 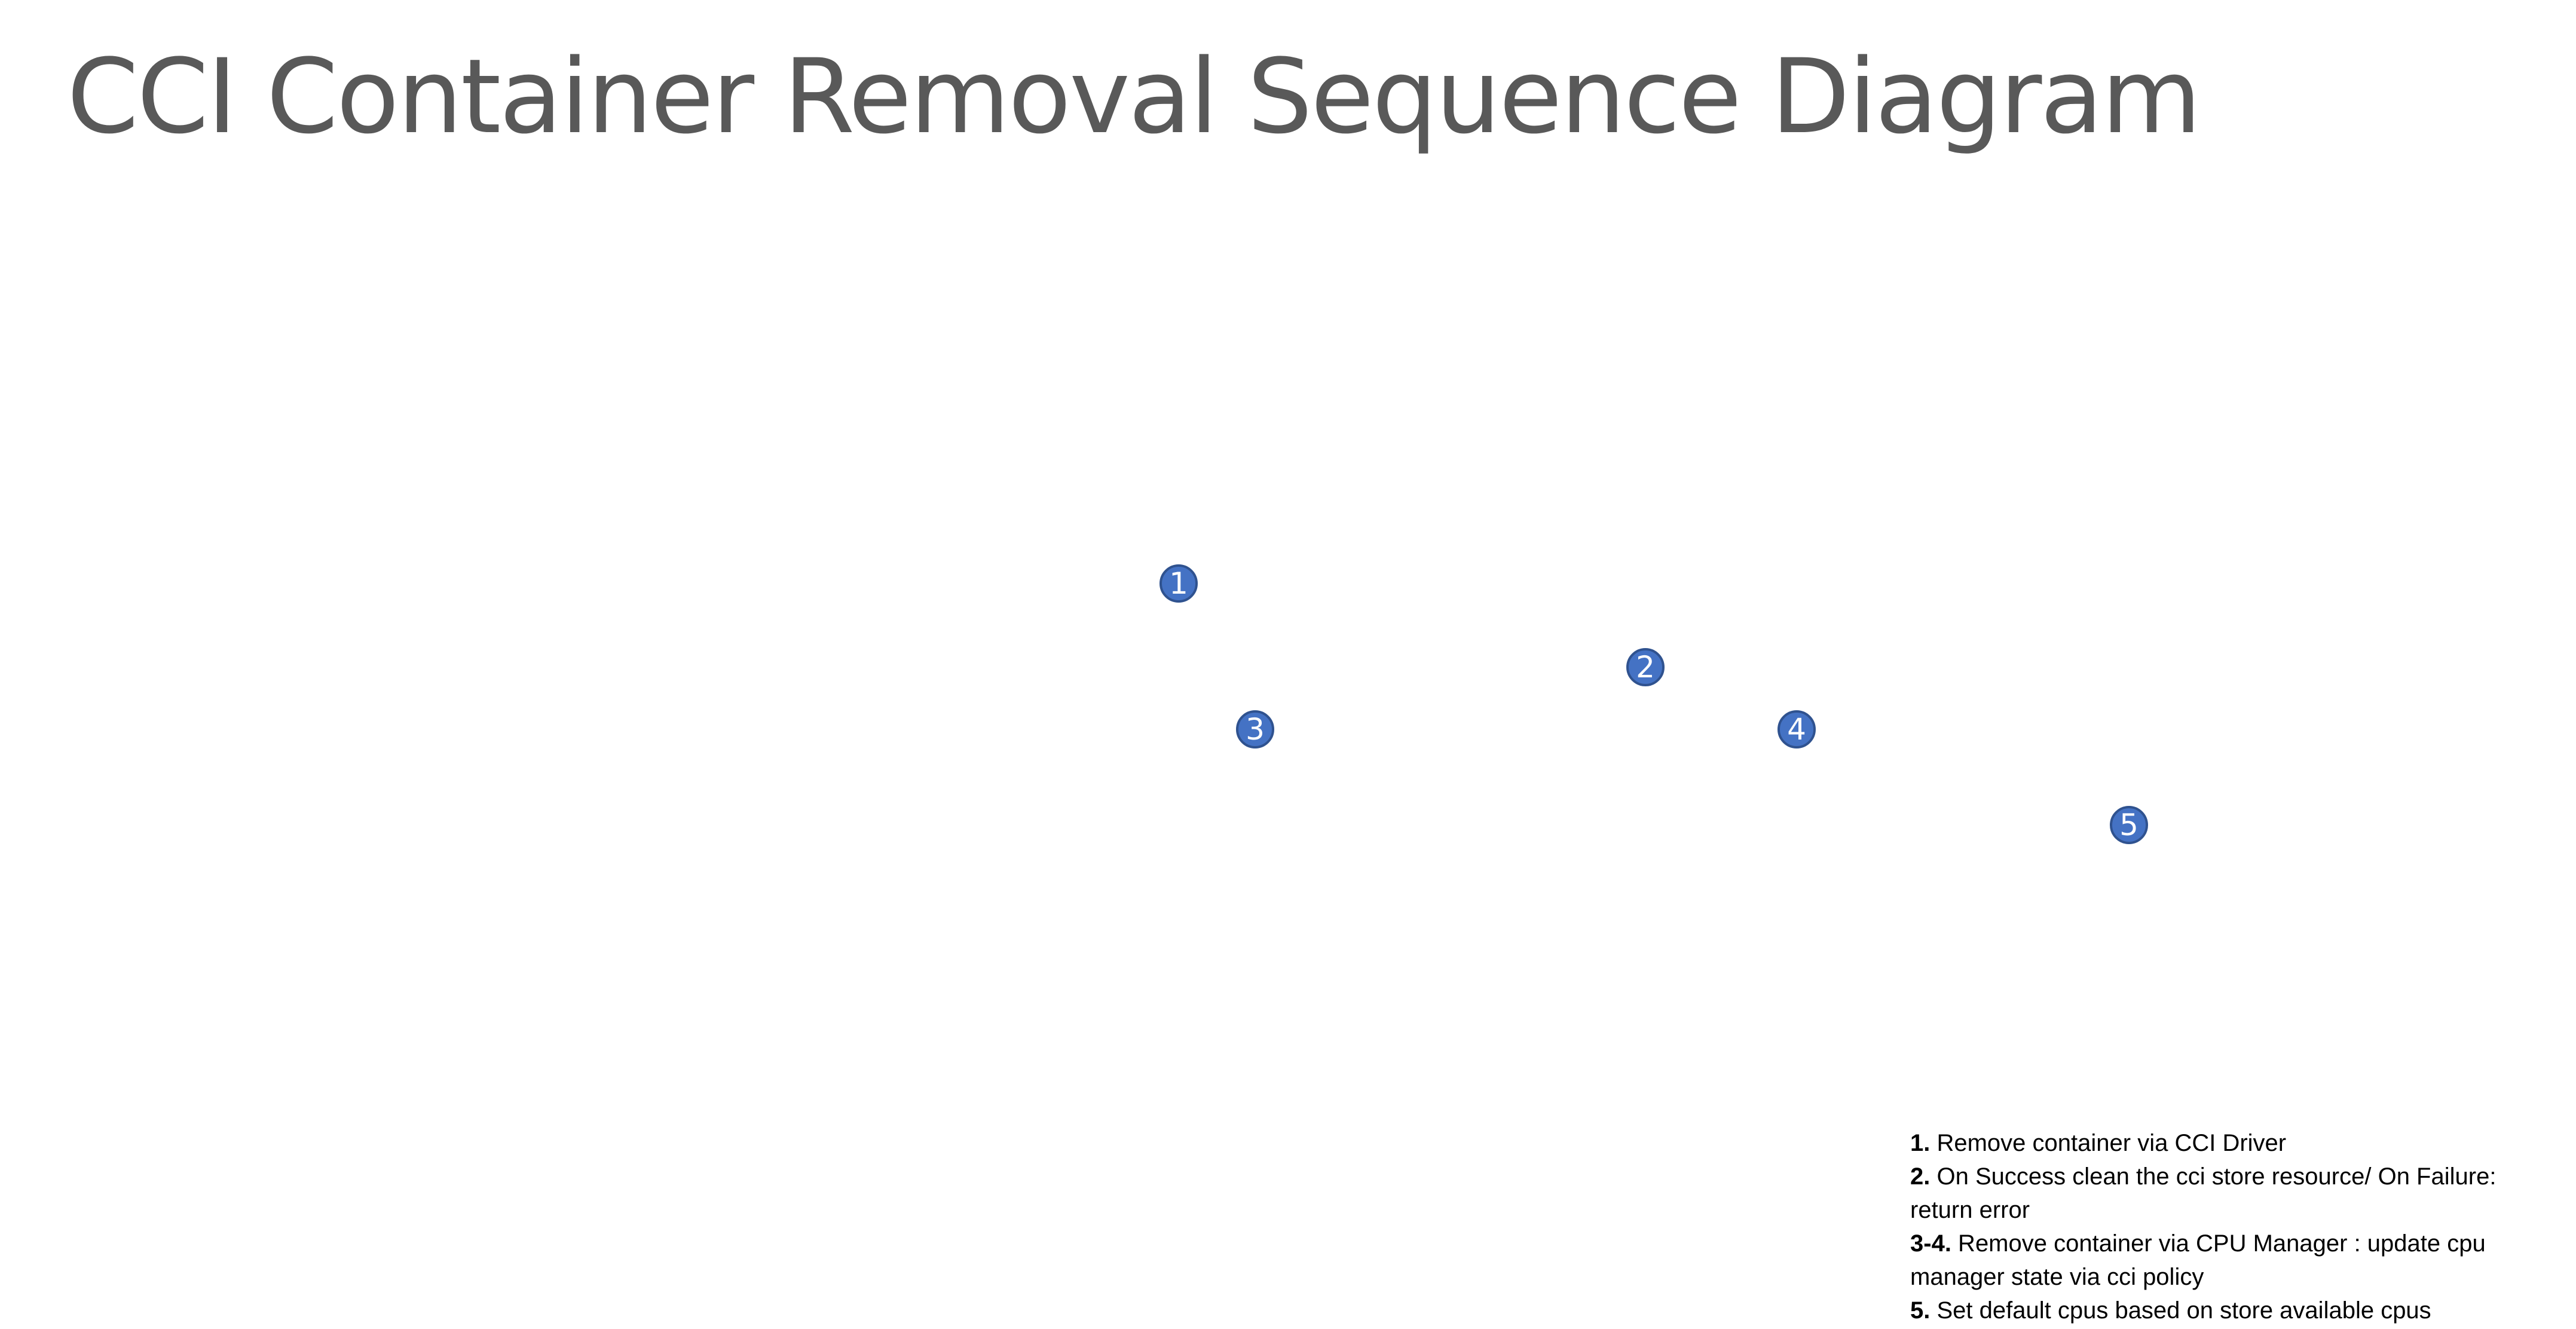 What do you see at coordinates (1645, 667) in the screenshot?
I see `step-marker-2: 2` at bounding box center [1645, 667].